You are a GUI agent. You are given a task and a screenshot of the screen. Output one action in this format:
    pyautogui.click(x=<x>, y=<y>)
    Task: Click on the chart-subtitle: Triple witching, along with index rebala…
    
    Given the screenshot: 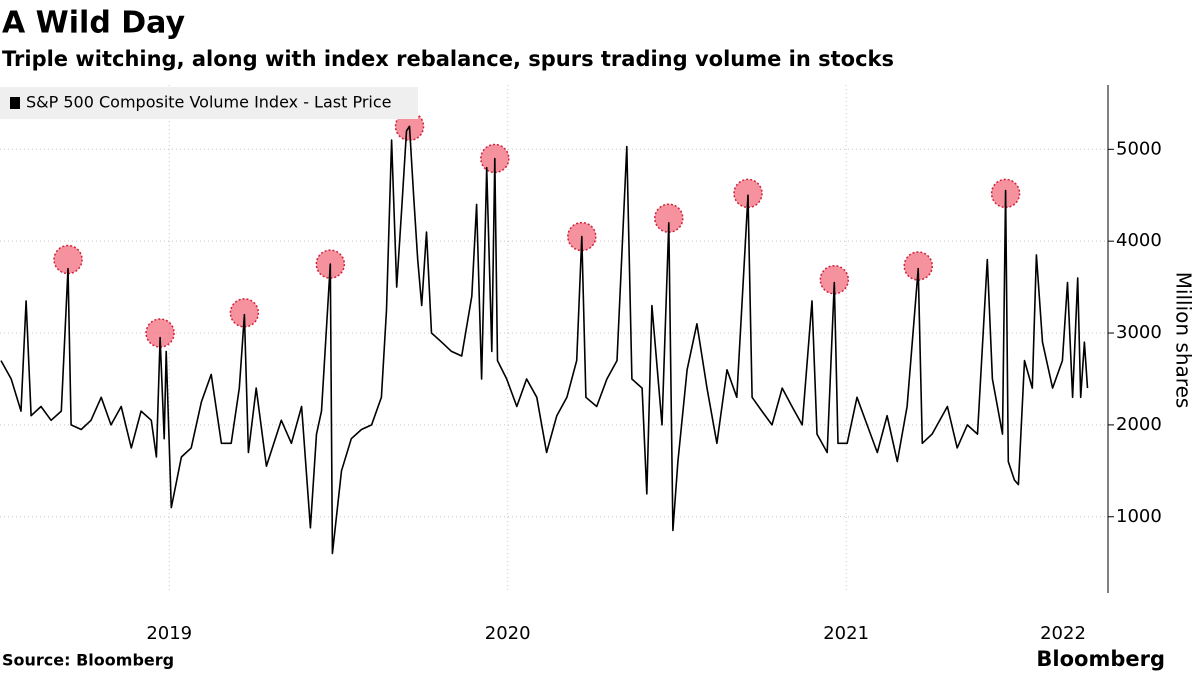 What is the action you would take?
    pyautogui.click(x=448, y=59)
    